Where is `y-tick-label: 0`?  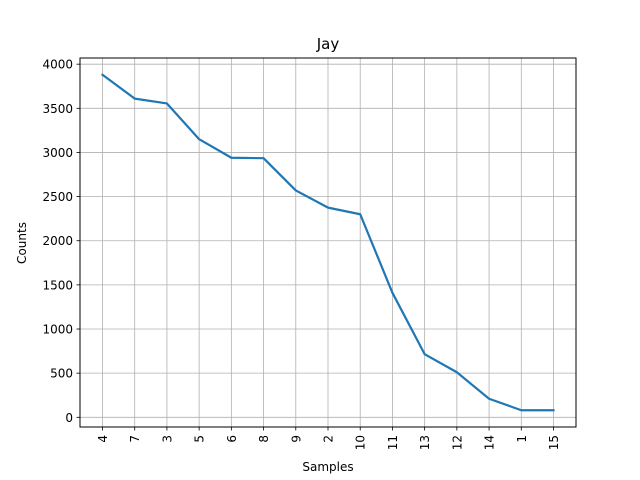
y-tick-label: 0 is located at coordinates (69, 418).